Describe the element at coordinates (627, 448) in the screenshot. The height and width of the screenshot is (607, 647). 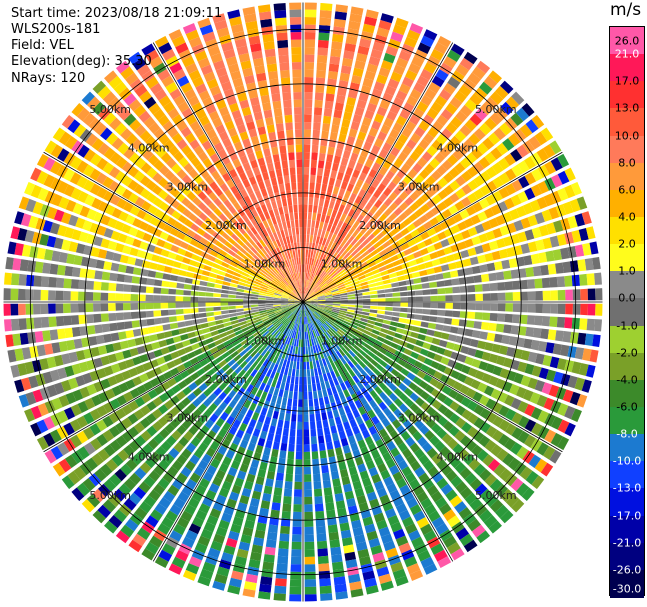
I see `colorbar-segment` at that location.